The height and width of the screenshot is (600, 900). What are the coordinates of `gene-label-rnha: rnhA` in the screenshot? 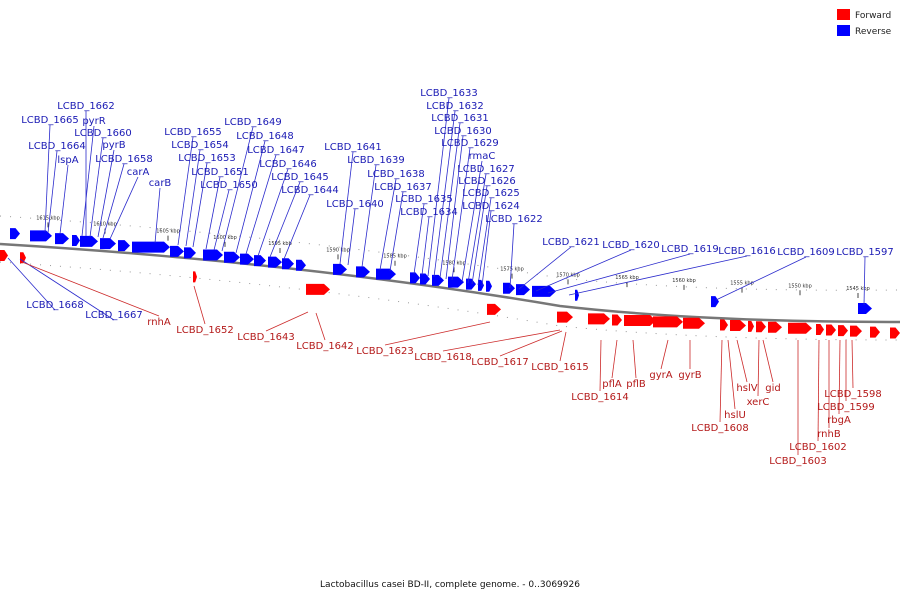 It's located at (159, 322).